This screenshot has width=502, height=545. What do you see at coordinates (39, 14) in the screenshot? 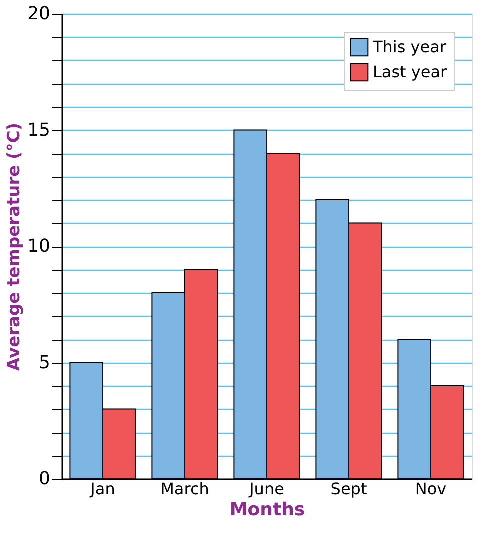
I see `y-tick-label: 20` at bounding box center [39, 14].